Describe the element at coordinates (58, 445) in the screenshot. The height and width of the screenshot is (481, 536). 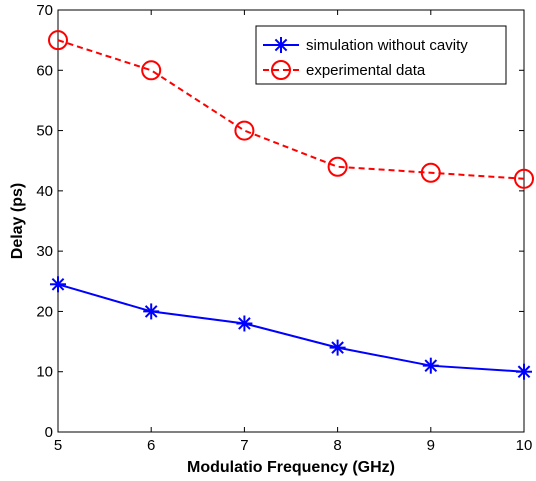
I see `x-tick-label: 5` at that location.